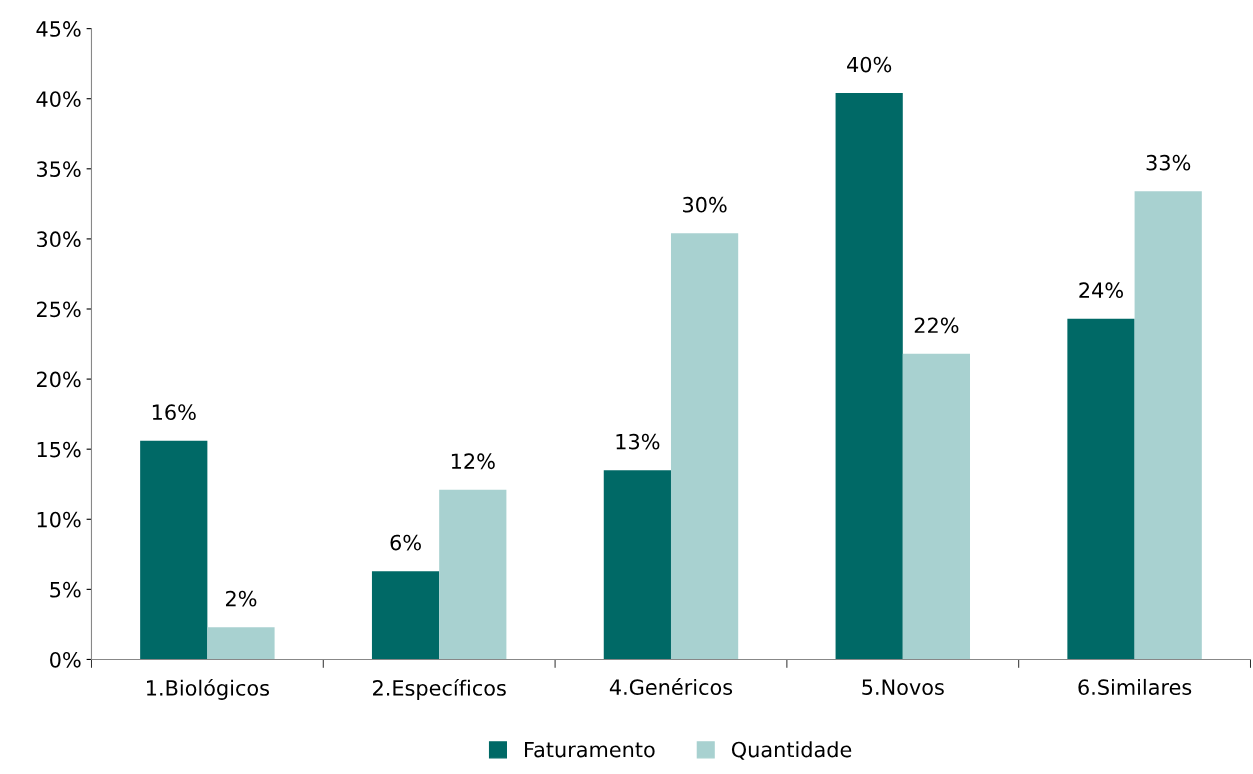 The height and width of the screenshot is (774, 1253). What do you see at coordinates (936, 325) in the screenshot?
I see `data-label: 22%` at bounding box center [936, 325].